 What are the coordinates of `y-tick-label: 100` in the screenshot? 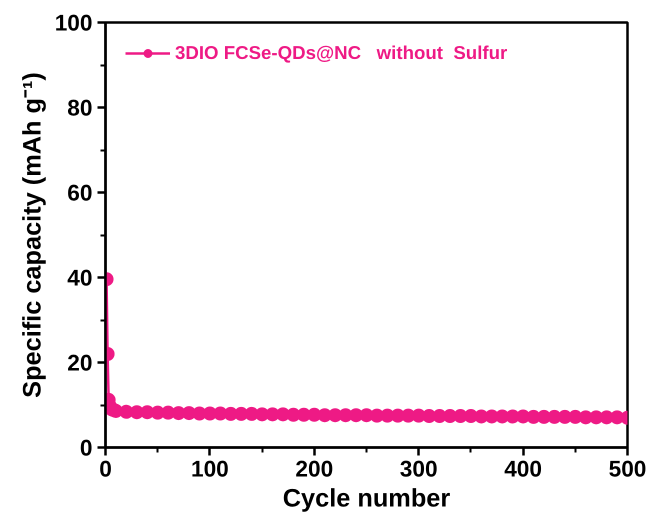 It's located at (73, 23).